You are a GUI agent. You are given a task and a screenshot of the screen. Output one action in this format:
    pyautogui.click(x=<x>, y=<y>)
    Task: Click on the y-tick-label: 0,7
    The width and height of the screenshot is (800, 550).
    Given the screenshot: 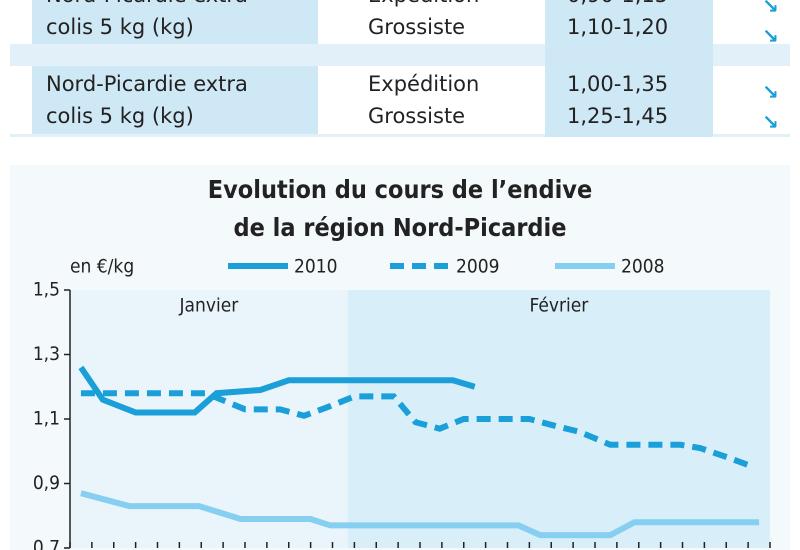 What is the action you would take?
    pyautogui.click(x=46, y=543)
    